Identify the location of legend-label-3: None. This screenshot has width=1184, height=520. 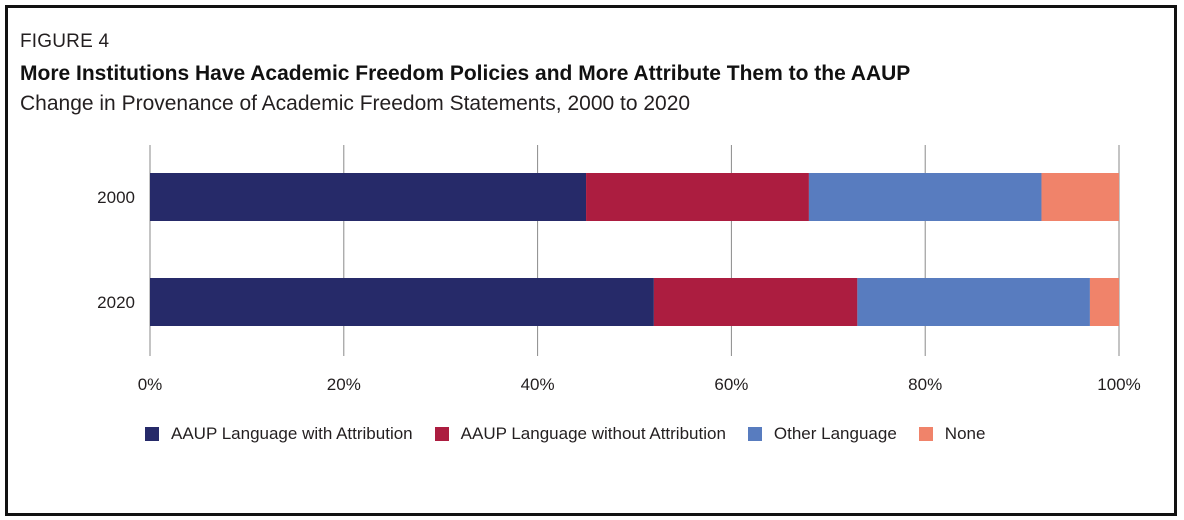
(965, 433).